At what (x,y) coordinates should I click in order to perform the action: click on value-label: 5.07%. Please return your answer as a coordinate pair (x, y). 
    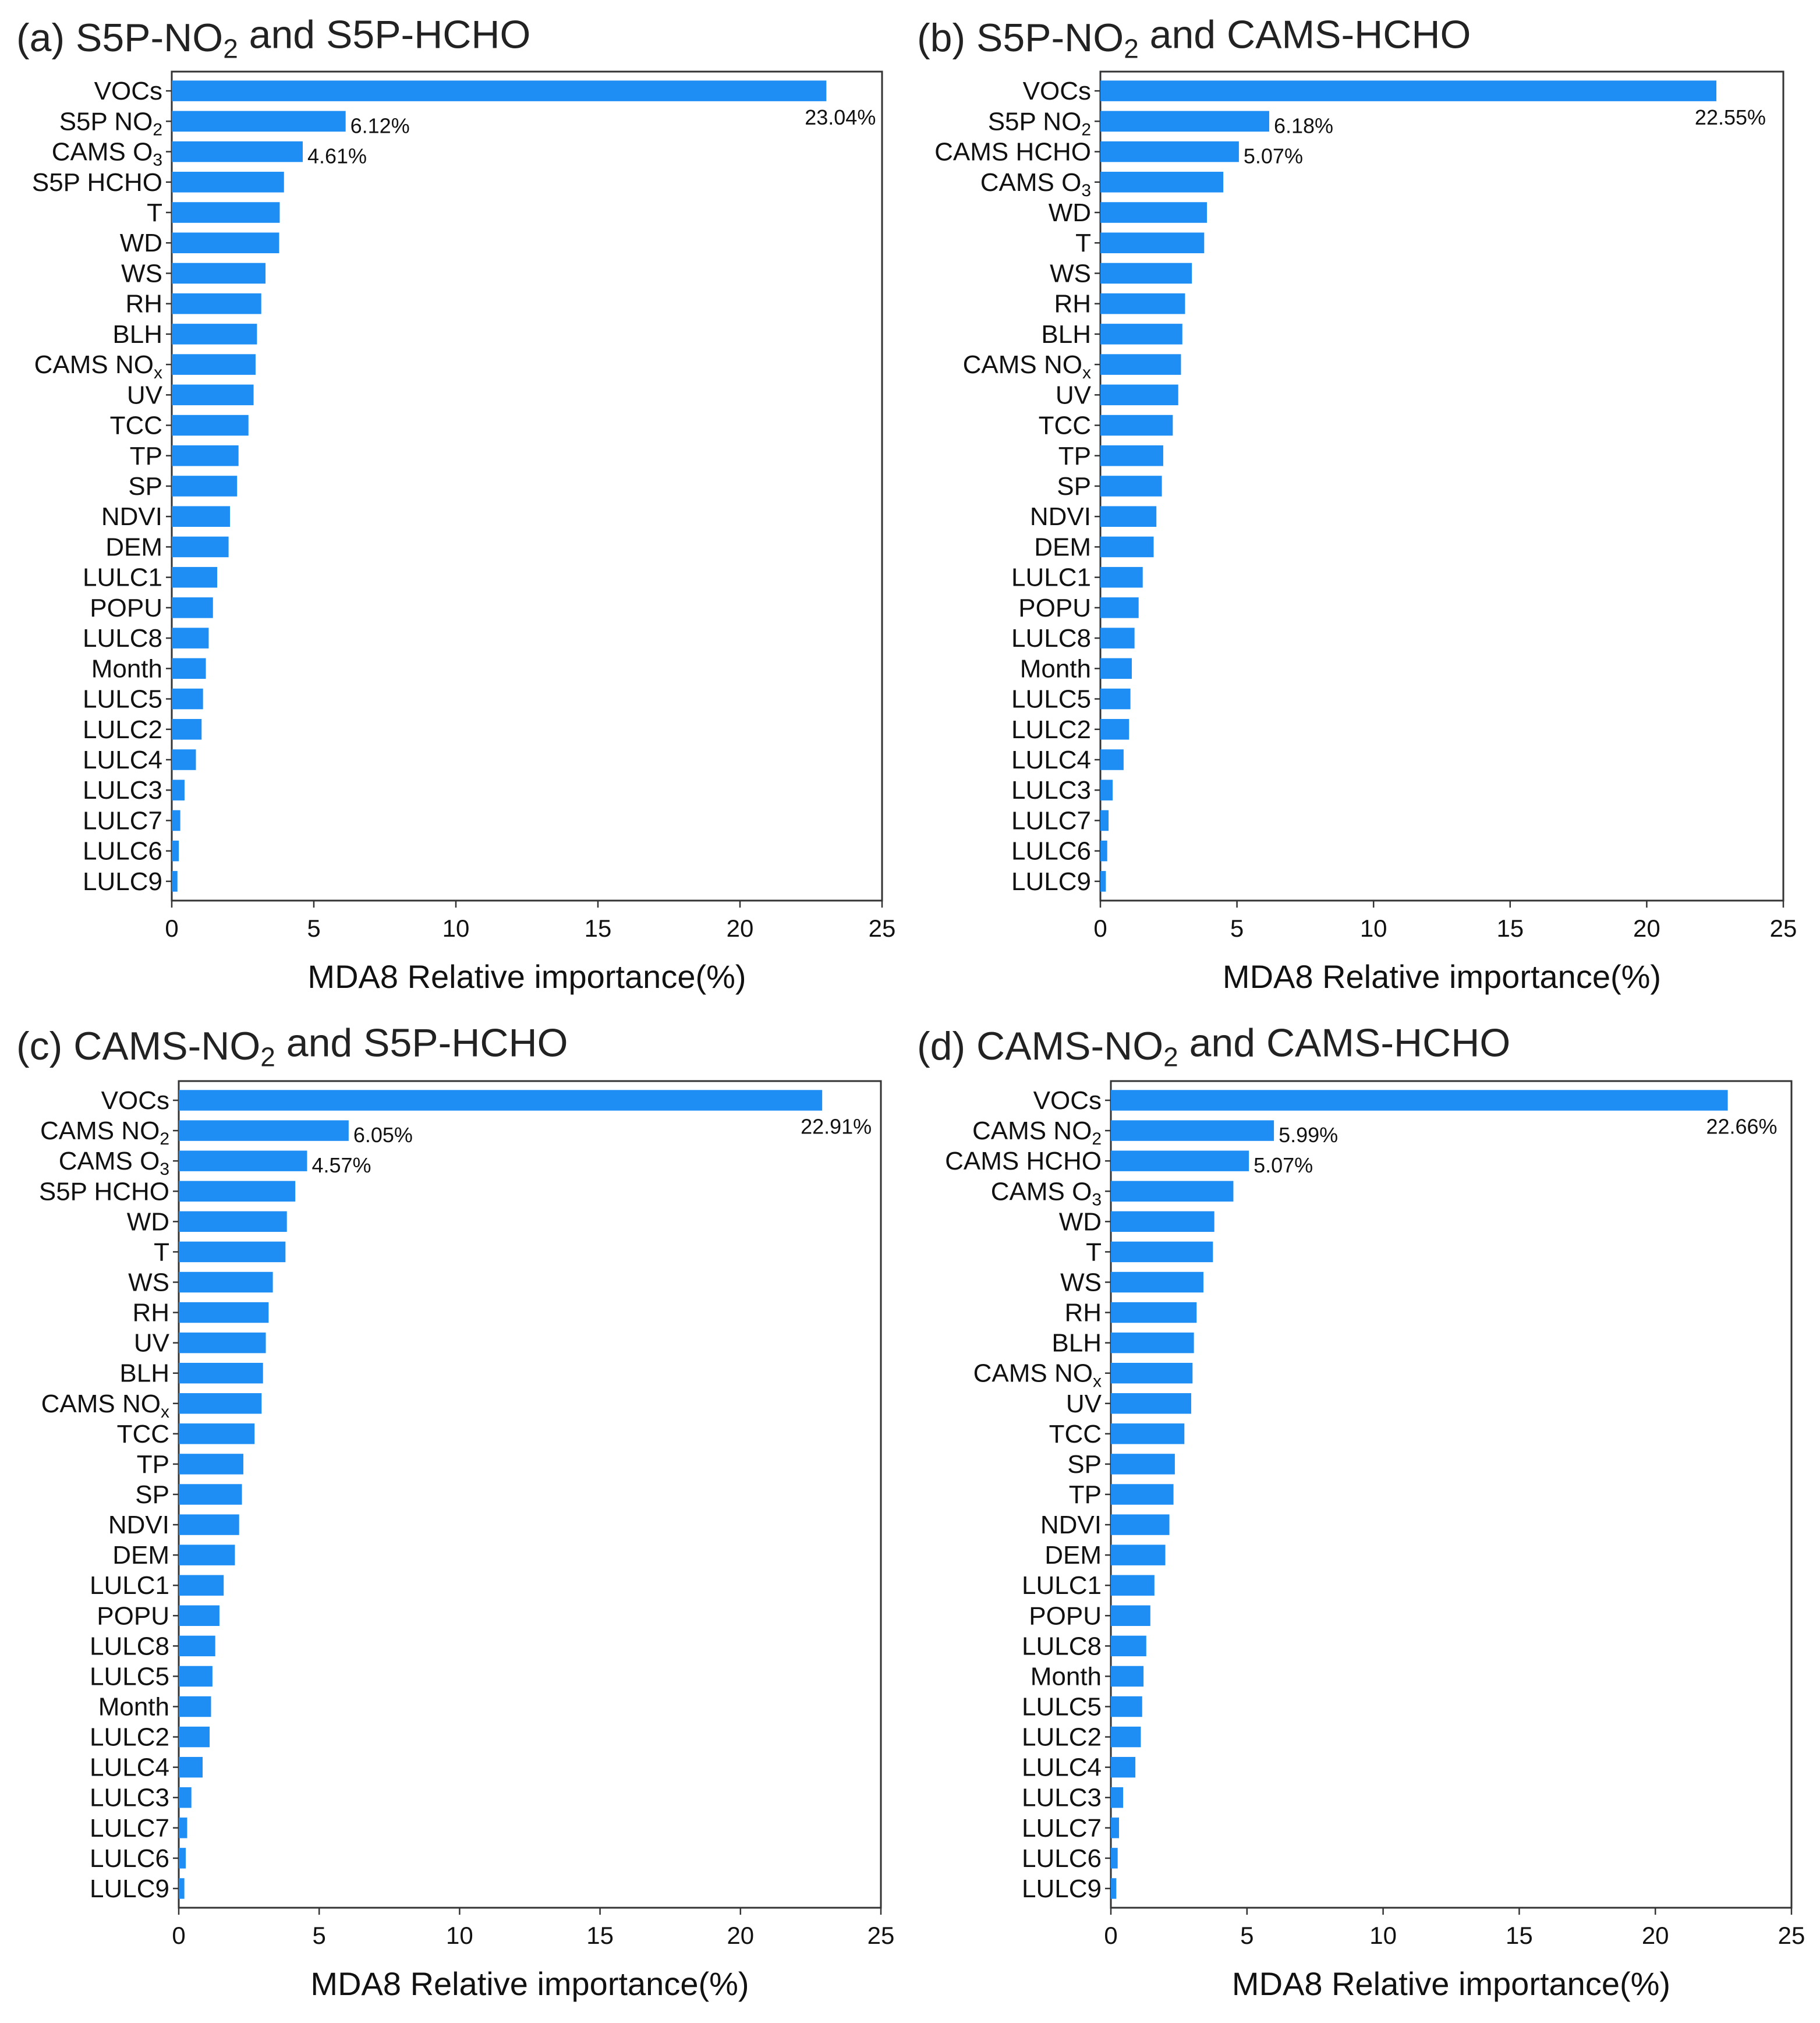
    Looking at the image, I should click on (1283, 1165).